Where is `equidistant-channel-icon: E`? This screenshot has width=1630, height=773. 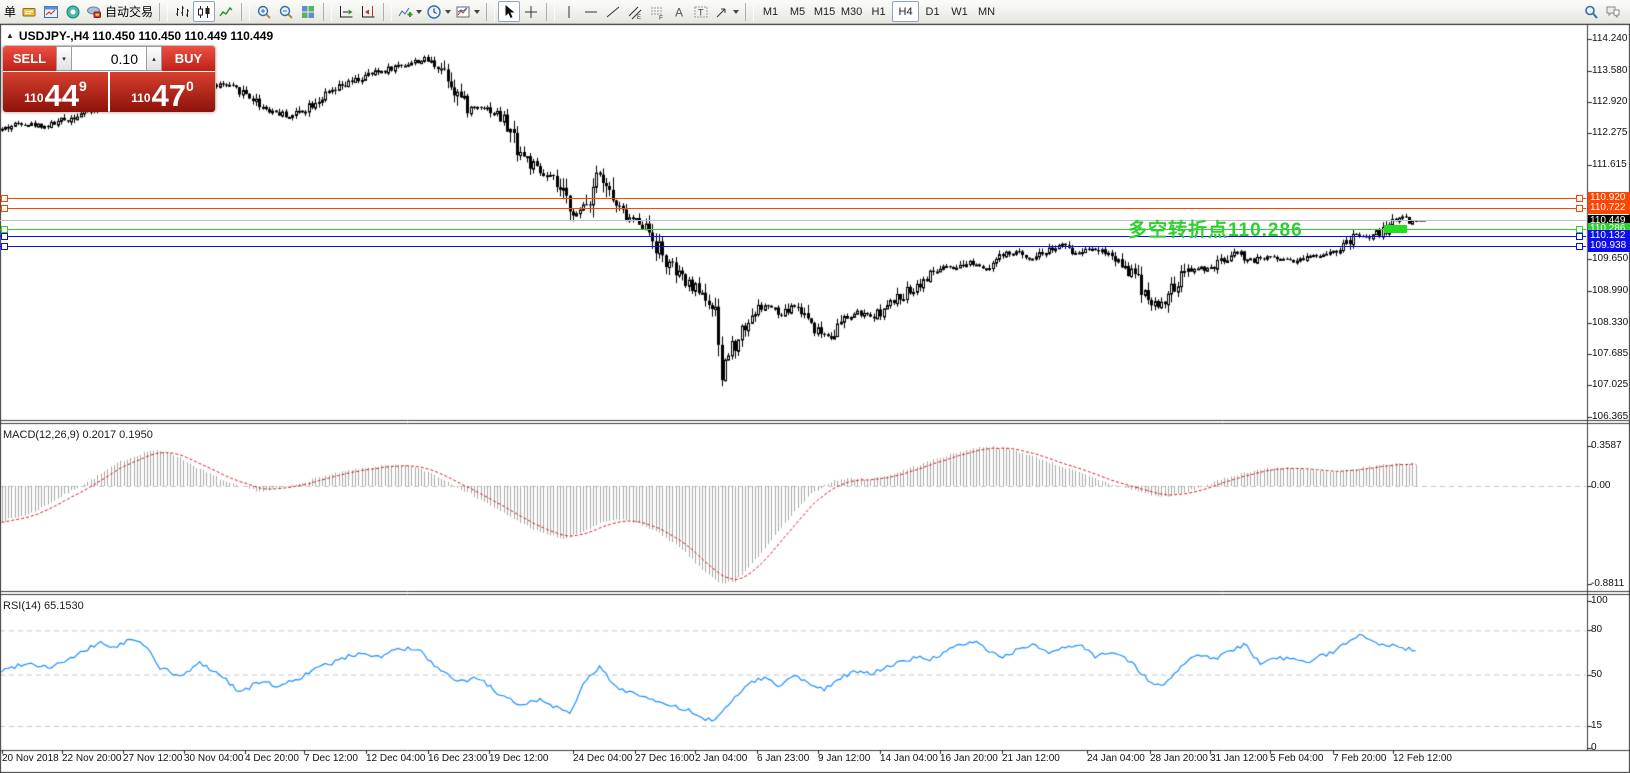
equidistant-channel-icon: E is located at coordinates (635, 11).